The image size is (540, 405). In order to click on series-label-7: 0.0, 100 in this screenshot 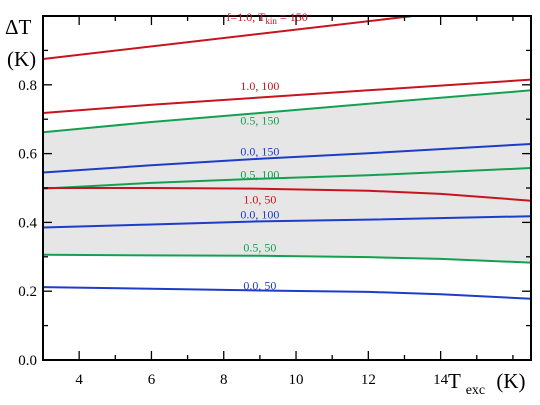, I will do `click(259, 214)`.